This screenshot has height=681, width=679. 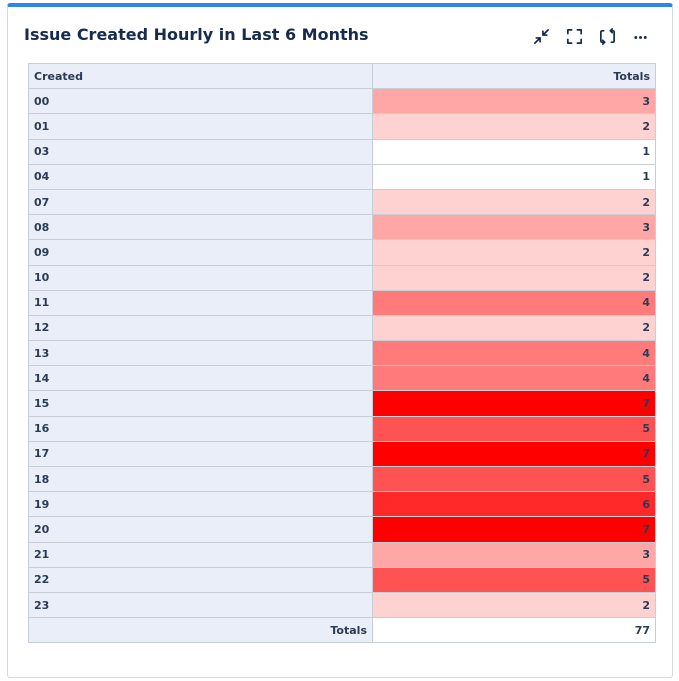 I want to click on table-row: 09 2, so click(x=342, y=252).